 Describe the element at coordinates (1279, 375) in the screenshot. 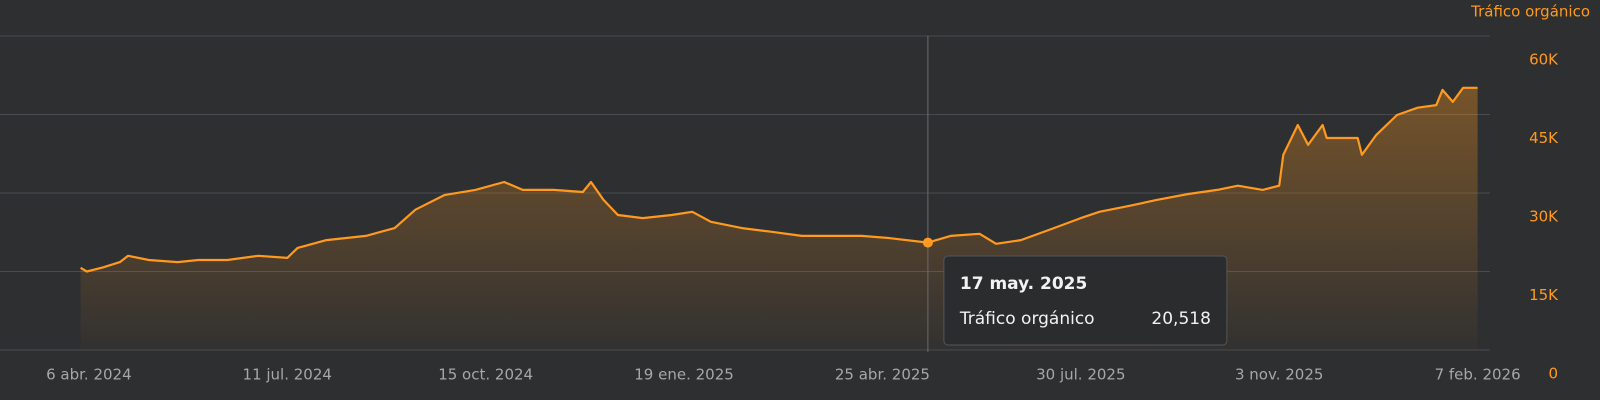

I see `x-tick-label: 3 nov. 2025` at that location.